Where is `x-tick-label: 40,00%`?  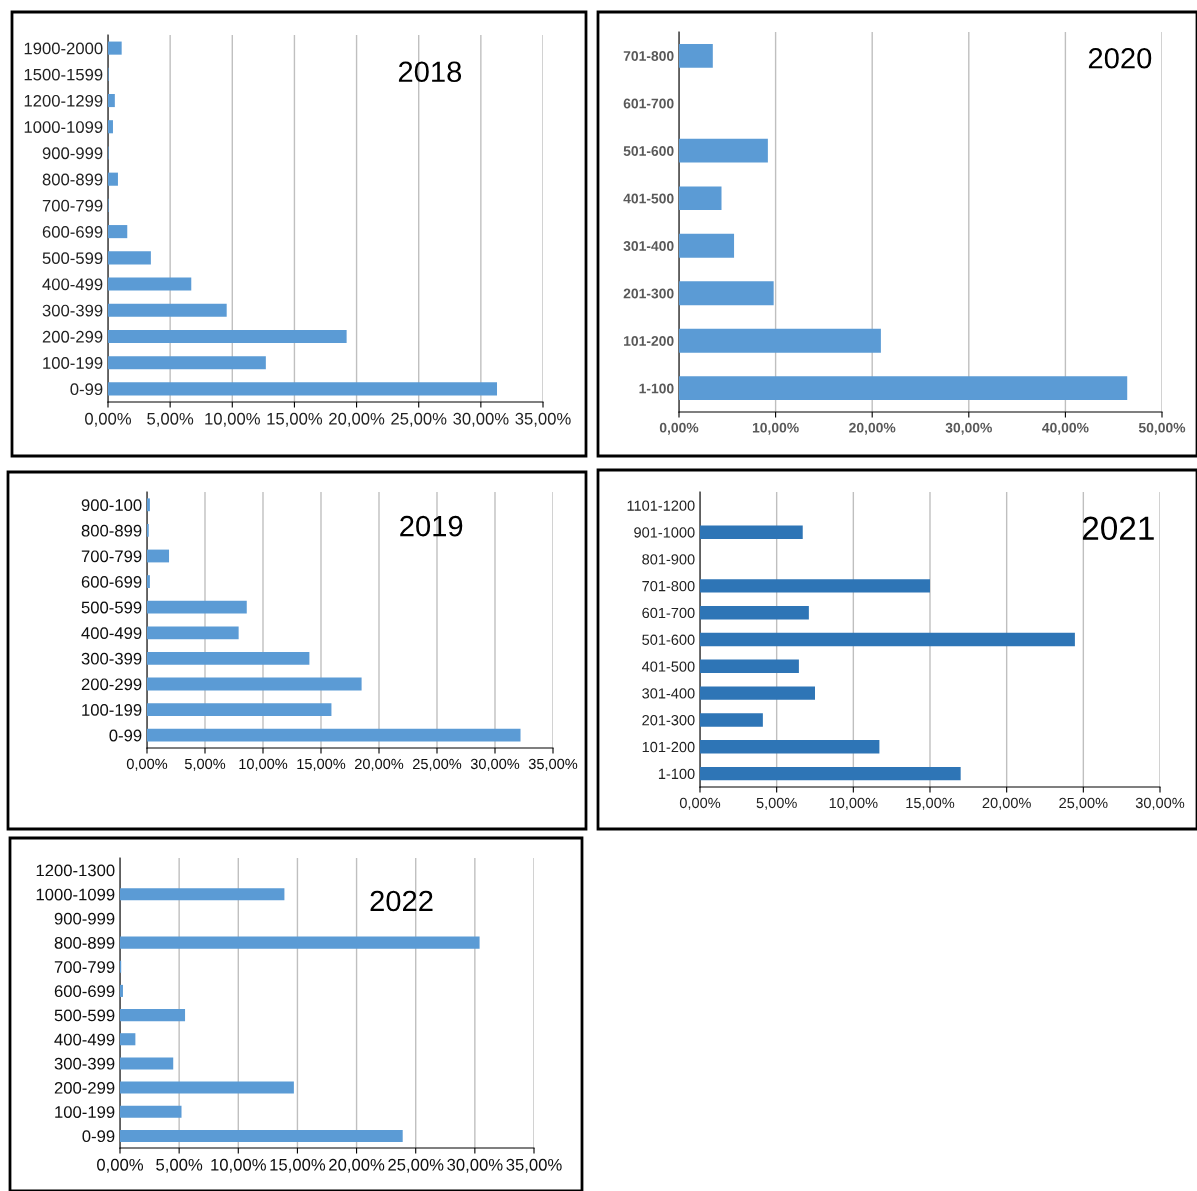
x-tick-label: 40,00% is located at coordinates (1065, 428).